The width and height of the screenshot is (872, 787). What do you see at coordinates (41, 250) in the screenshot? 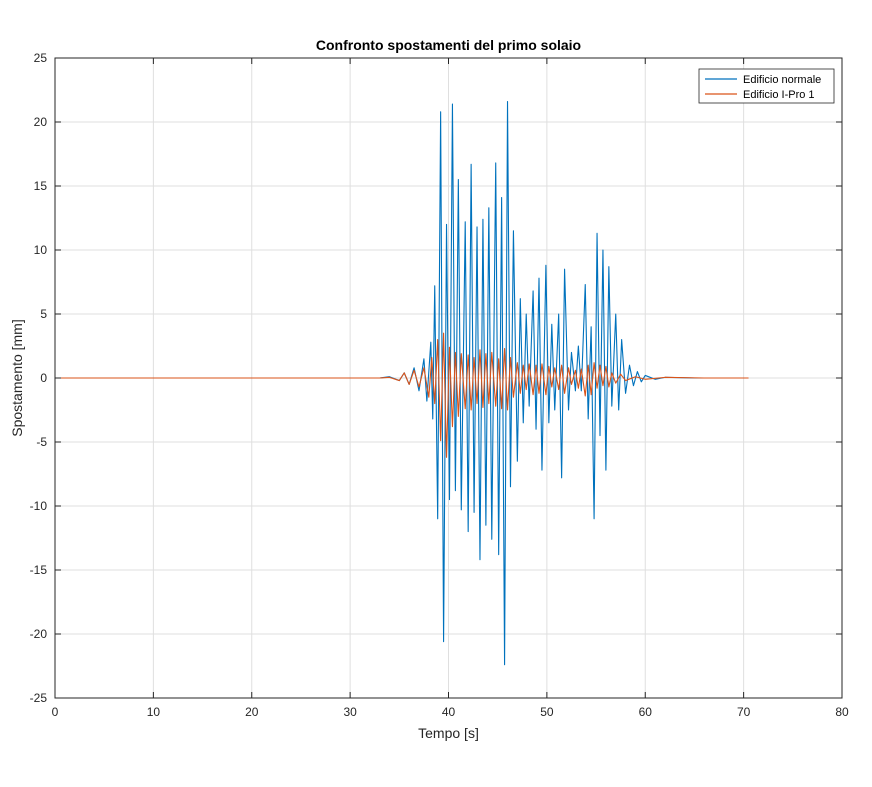
I see `y-tick-label: 10` at bounding box center [41, 250].